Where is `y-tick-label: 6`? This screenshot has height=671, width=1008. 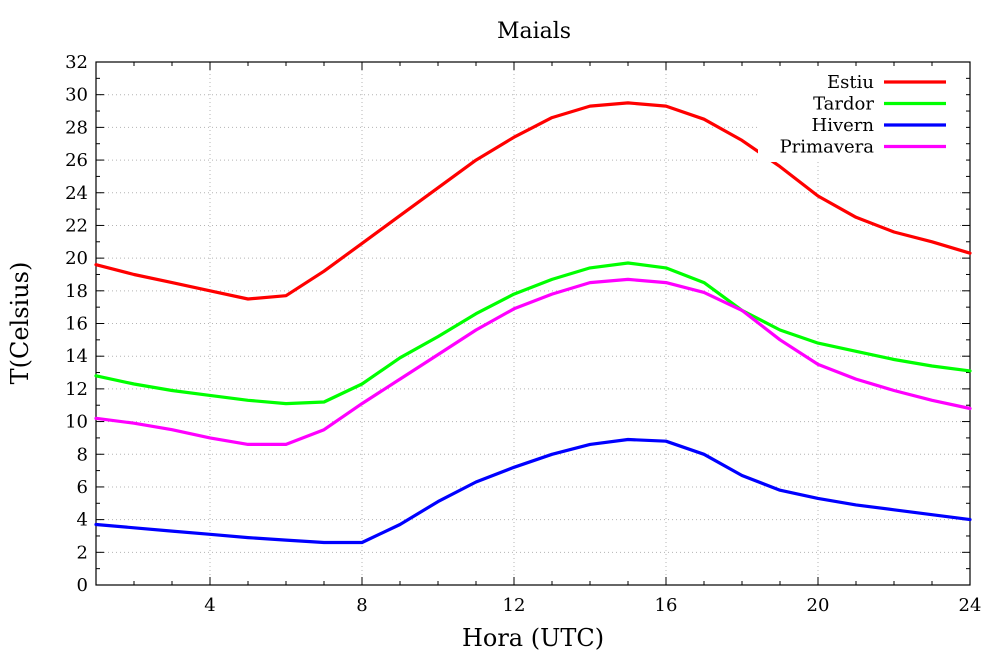
y-tick-label: 6 is located at coordinates (82, 487).